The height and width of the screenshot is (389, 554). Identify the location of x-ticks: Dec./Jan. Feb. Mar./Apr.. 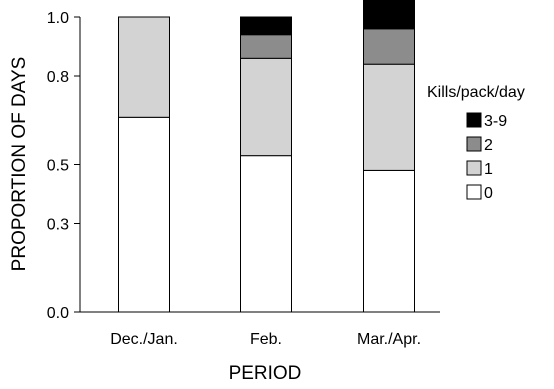
(265, 339).